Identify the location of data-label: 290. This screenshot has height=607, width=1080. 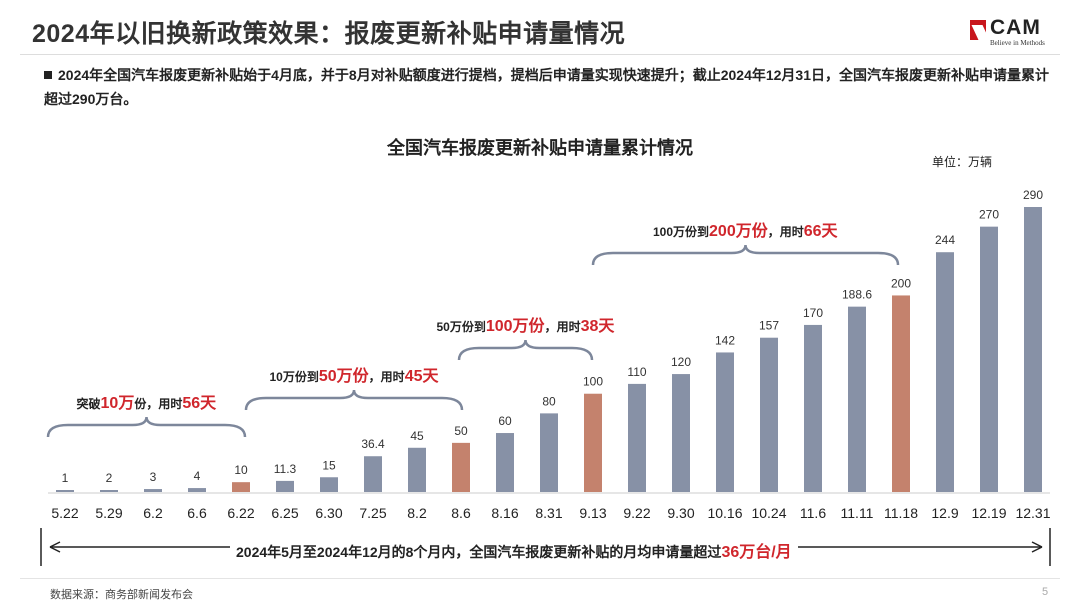
(1033, 195).